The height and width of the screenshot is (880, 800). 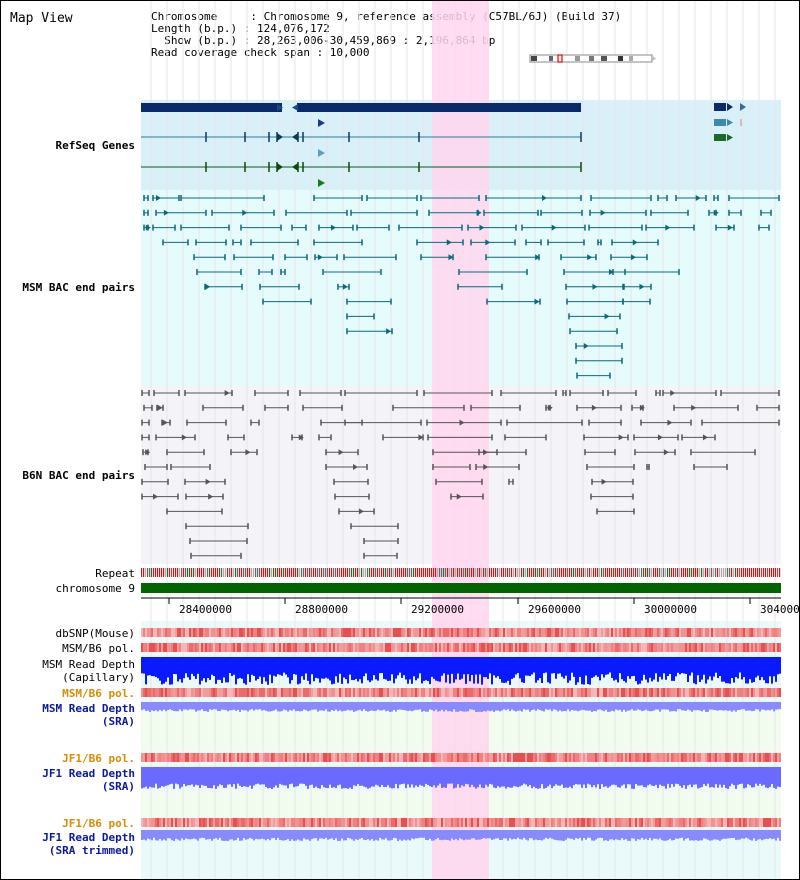 I want to click on track-label-b6n-bac: B6N BAC end pairs, so click(x=78, y=475).